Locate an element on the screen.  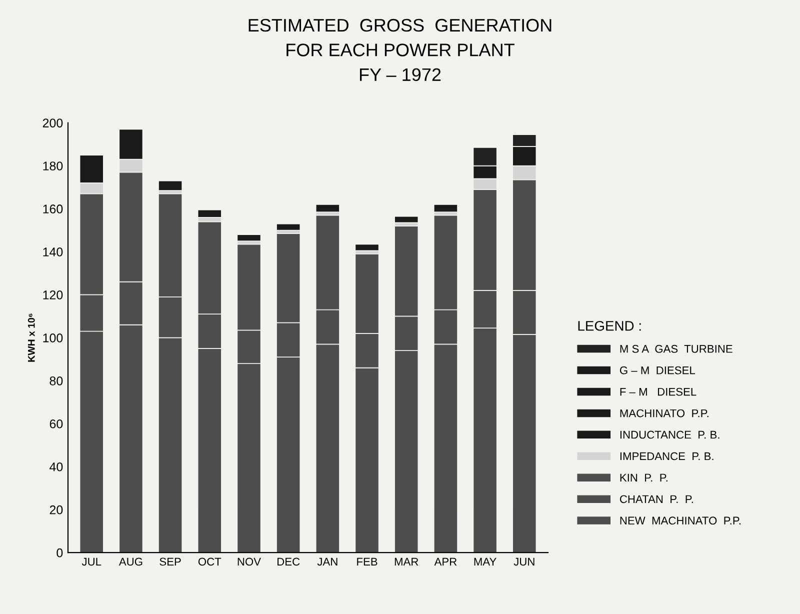
legend-label: IMPEDANCE P. B. is located at coordinates (667, 456).